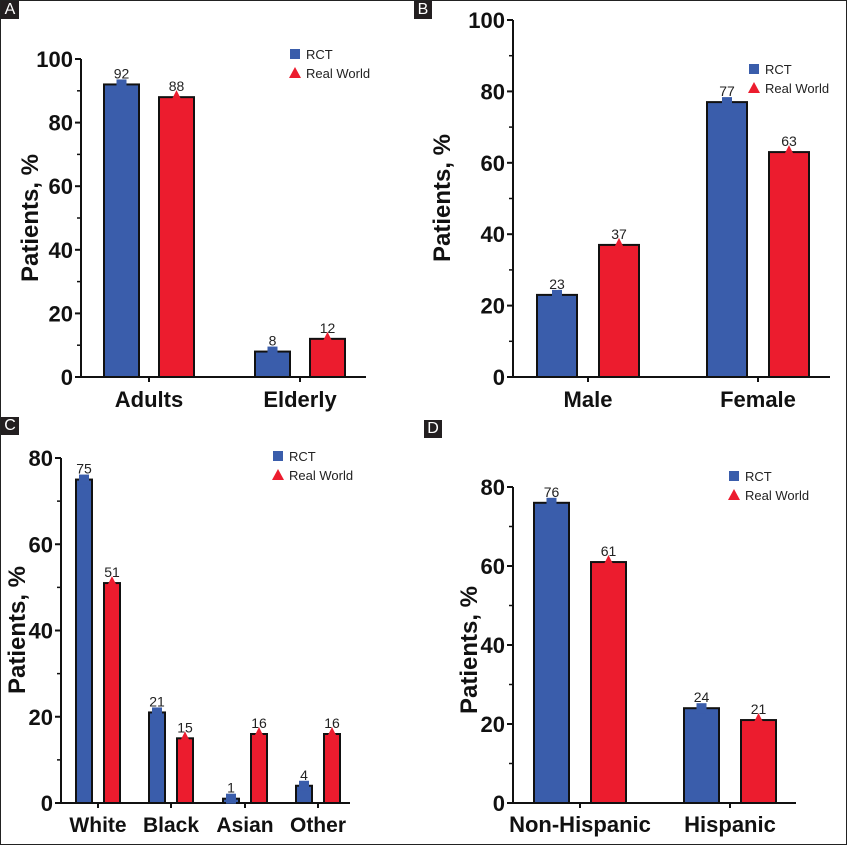 This screenshot has height=845, width=847. What do you see at coordinates (499, 803) in the screenshot?
I see `panel-d-y-tick-label: 0` at bounding box center [499, 803].